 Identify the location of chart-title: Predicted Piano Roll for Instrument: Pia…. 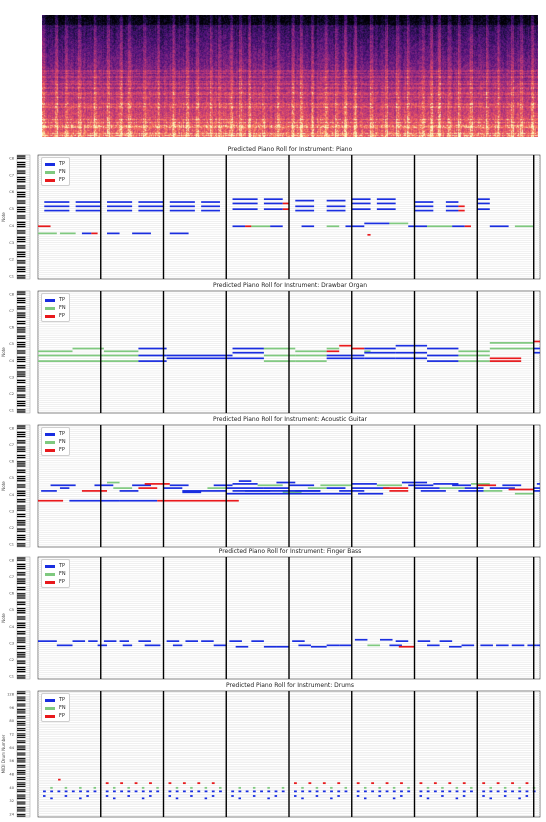
(290, 149).